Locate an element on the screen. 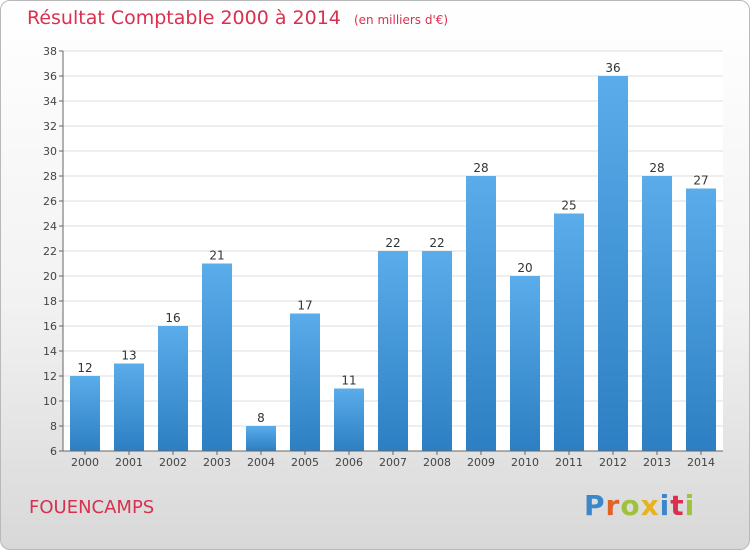 The height and width of the screenshot is (550, 750). x-tick-label: 2002 is located at coordinates (173, 462).